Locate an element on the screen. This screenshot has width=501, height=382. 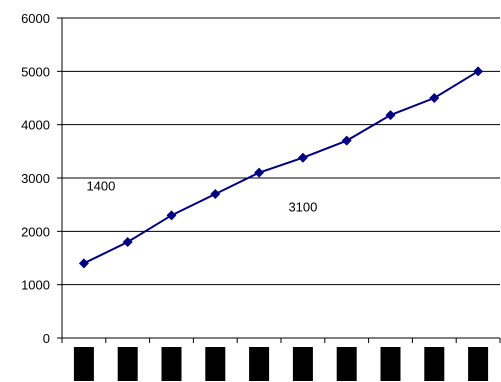
y-tick-label: 3000 is located at coordinates (35, 178).